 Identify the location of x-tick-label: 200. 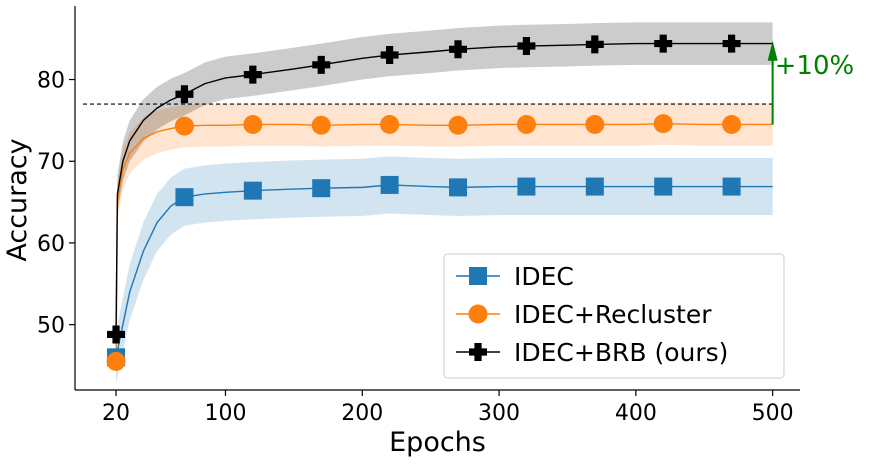
(362, 413).